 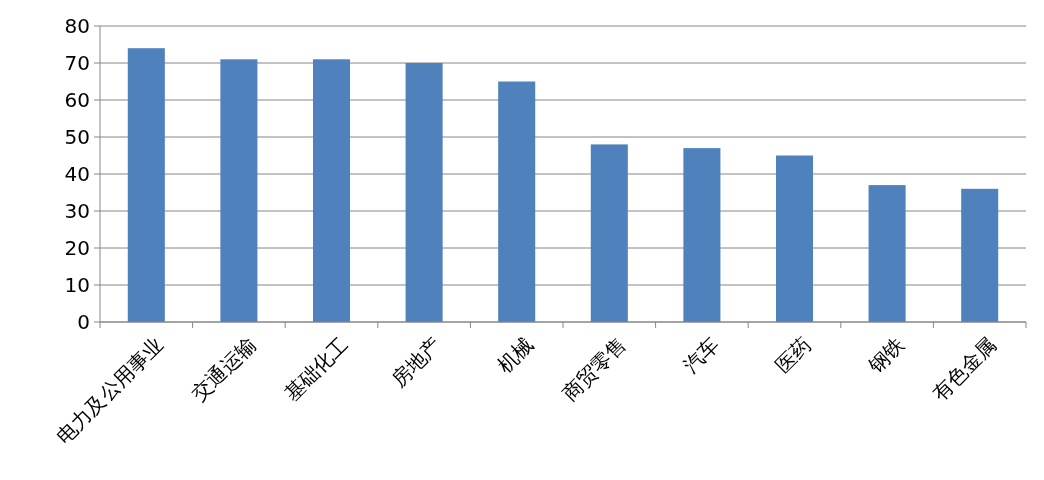 What do you see at coordinates (109, 390) in the screenshot?
I see `x-tick-label: 电力及公用事业` at bounding box center [109, 390].